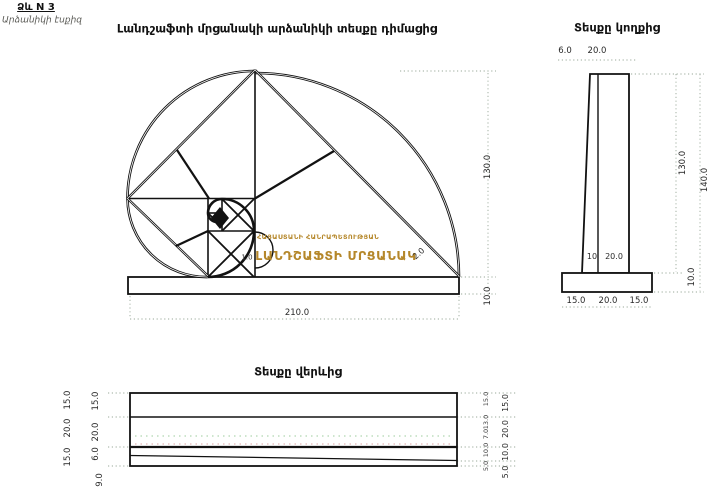 This screenshot has width=718, height=491. What do you see at coordinates (605, 173) in the screenshot?
I see `side-column-outline` at bounding box center [605, 173].